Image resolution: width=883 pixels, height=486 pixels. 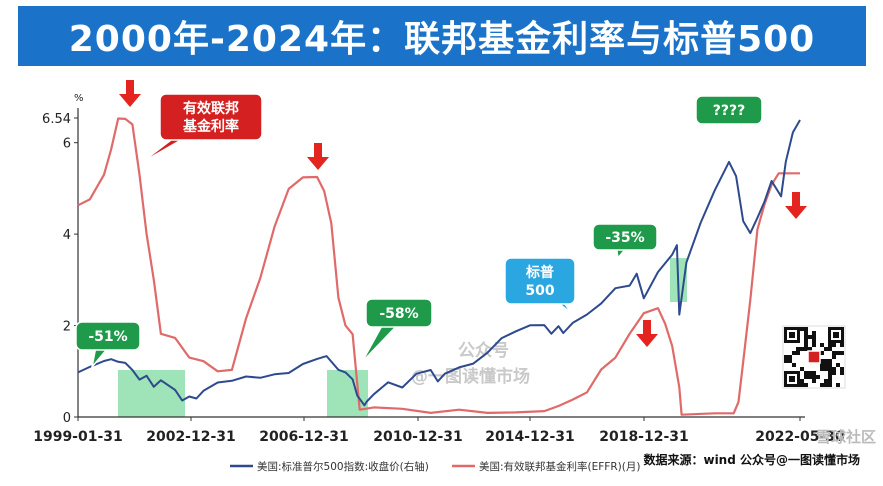 I want to click on callout-question: ????, so click(x=740, y=110).